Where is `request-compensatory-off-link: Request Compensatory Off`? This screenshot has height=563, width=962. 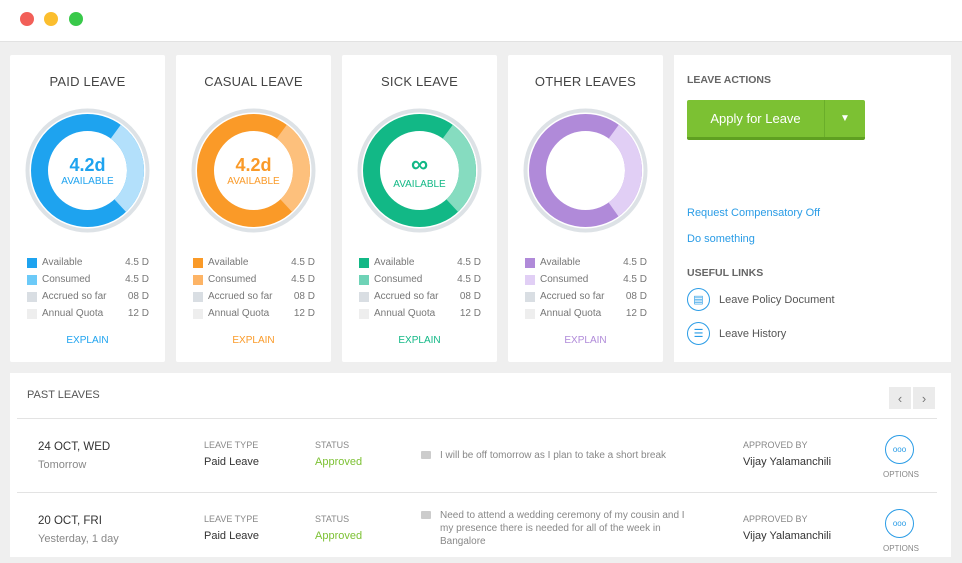
request-compensatory-off-link: Request Compensatory Off is located at coordinates (754, 213).